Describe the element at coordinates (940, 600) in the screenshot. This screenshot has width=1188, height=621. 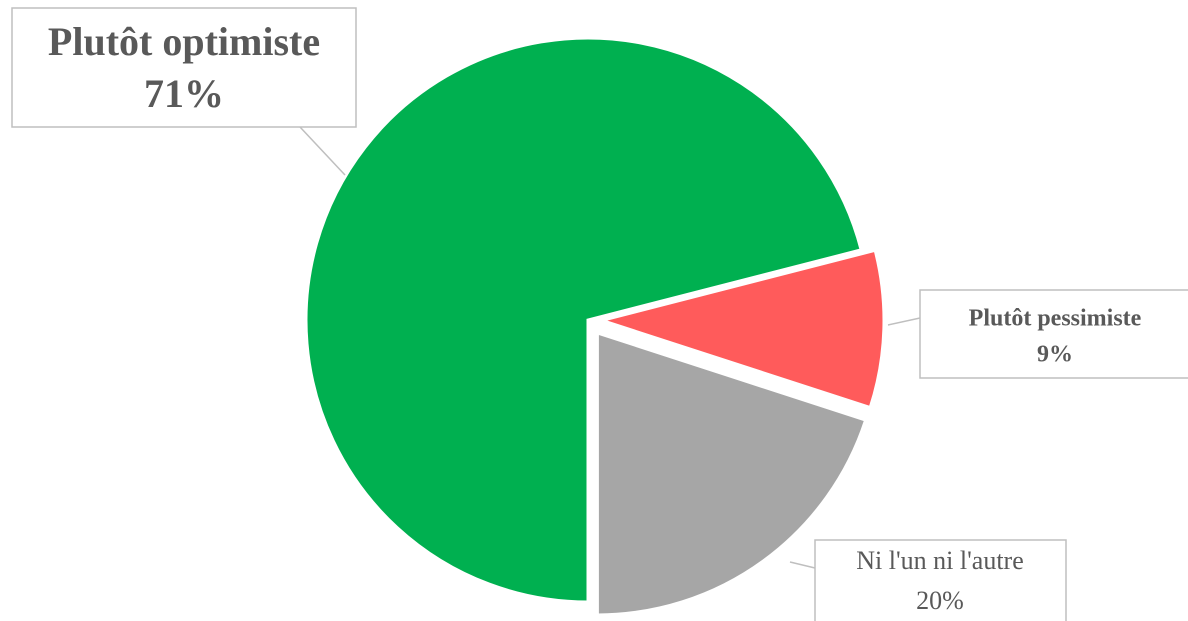
I see `value-label: 20%` at that location.